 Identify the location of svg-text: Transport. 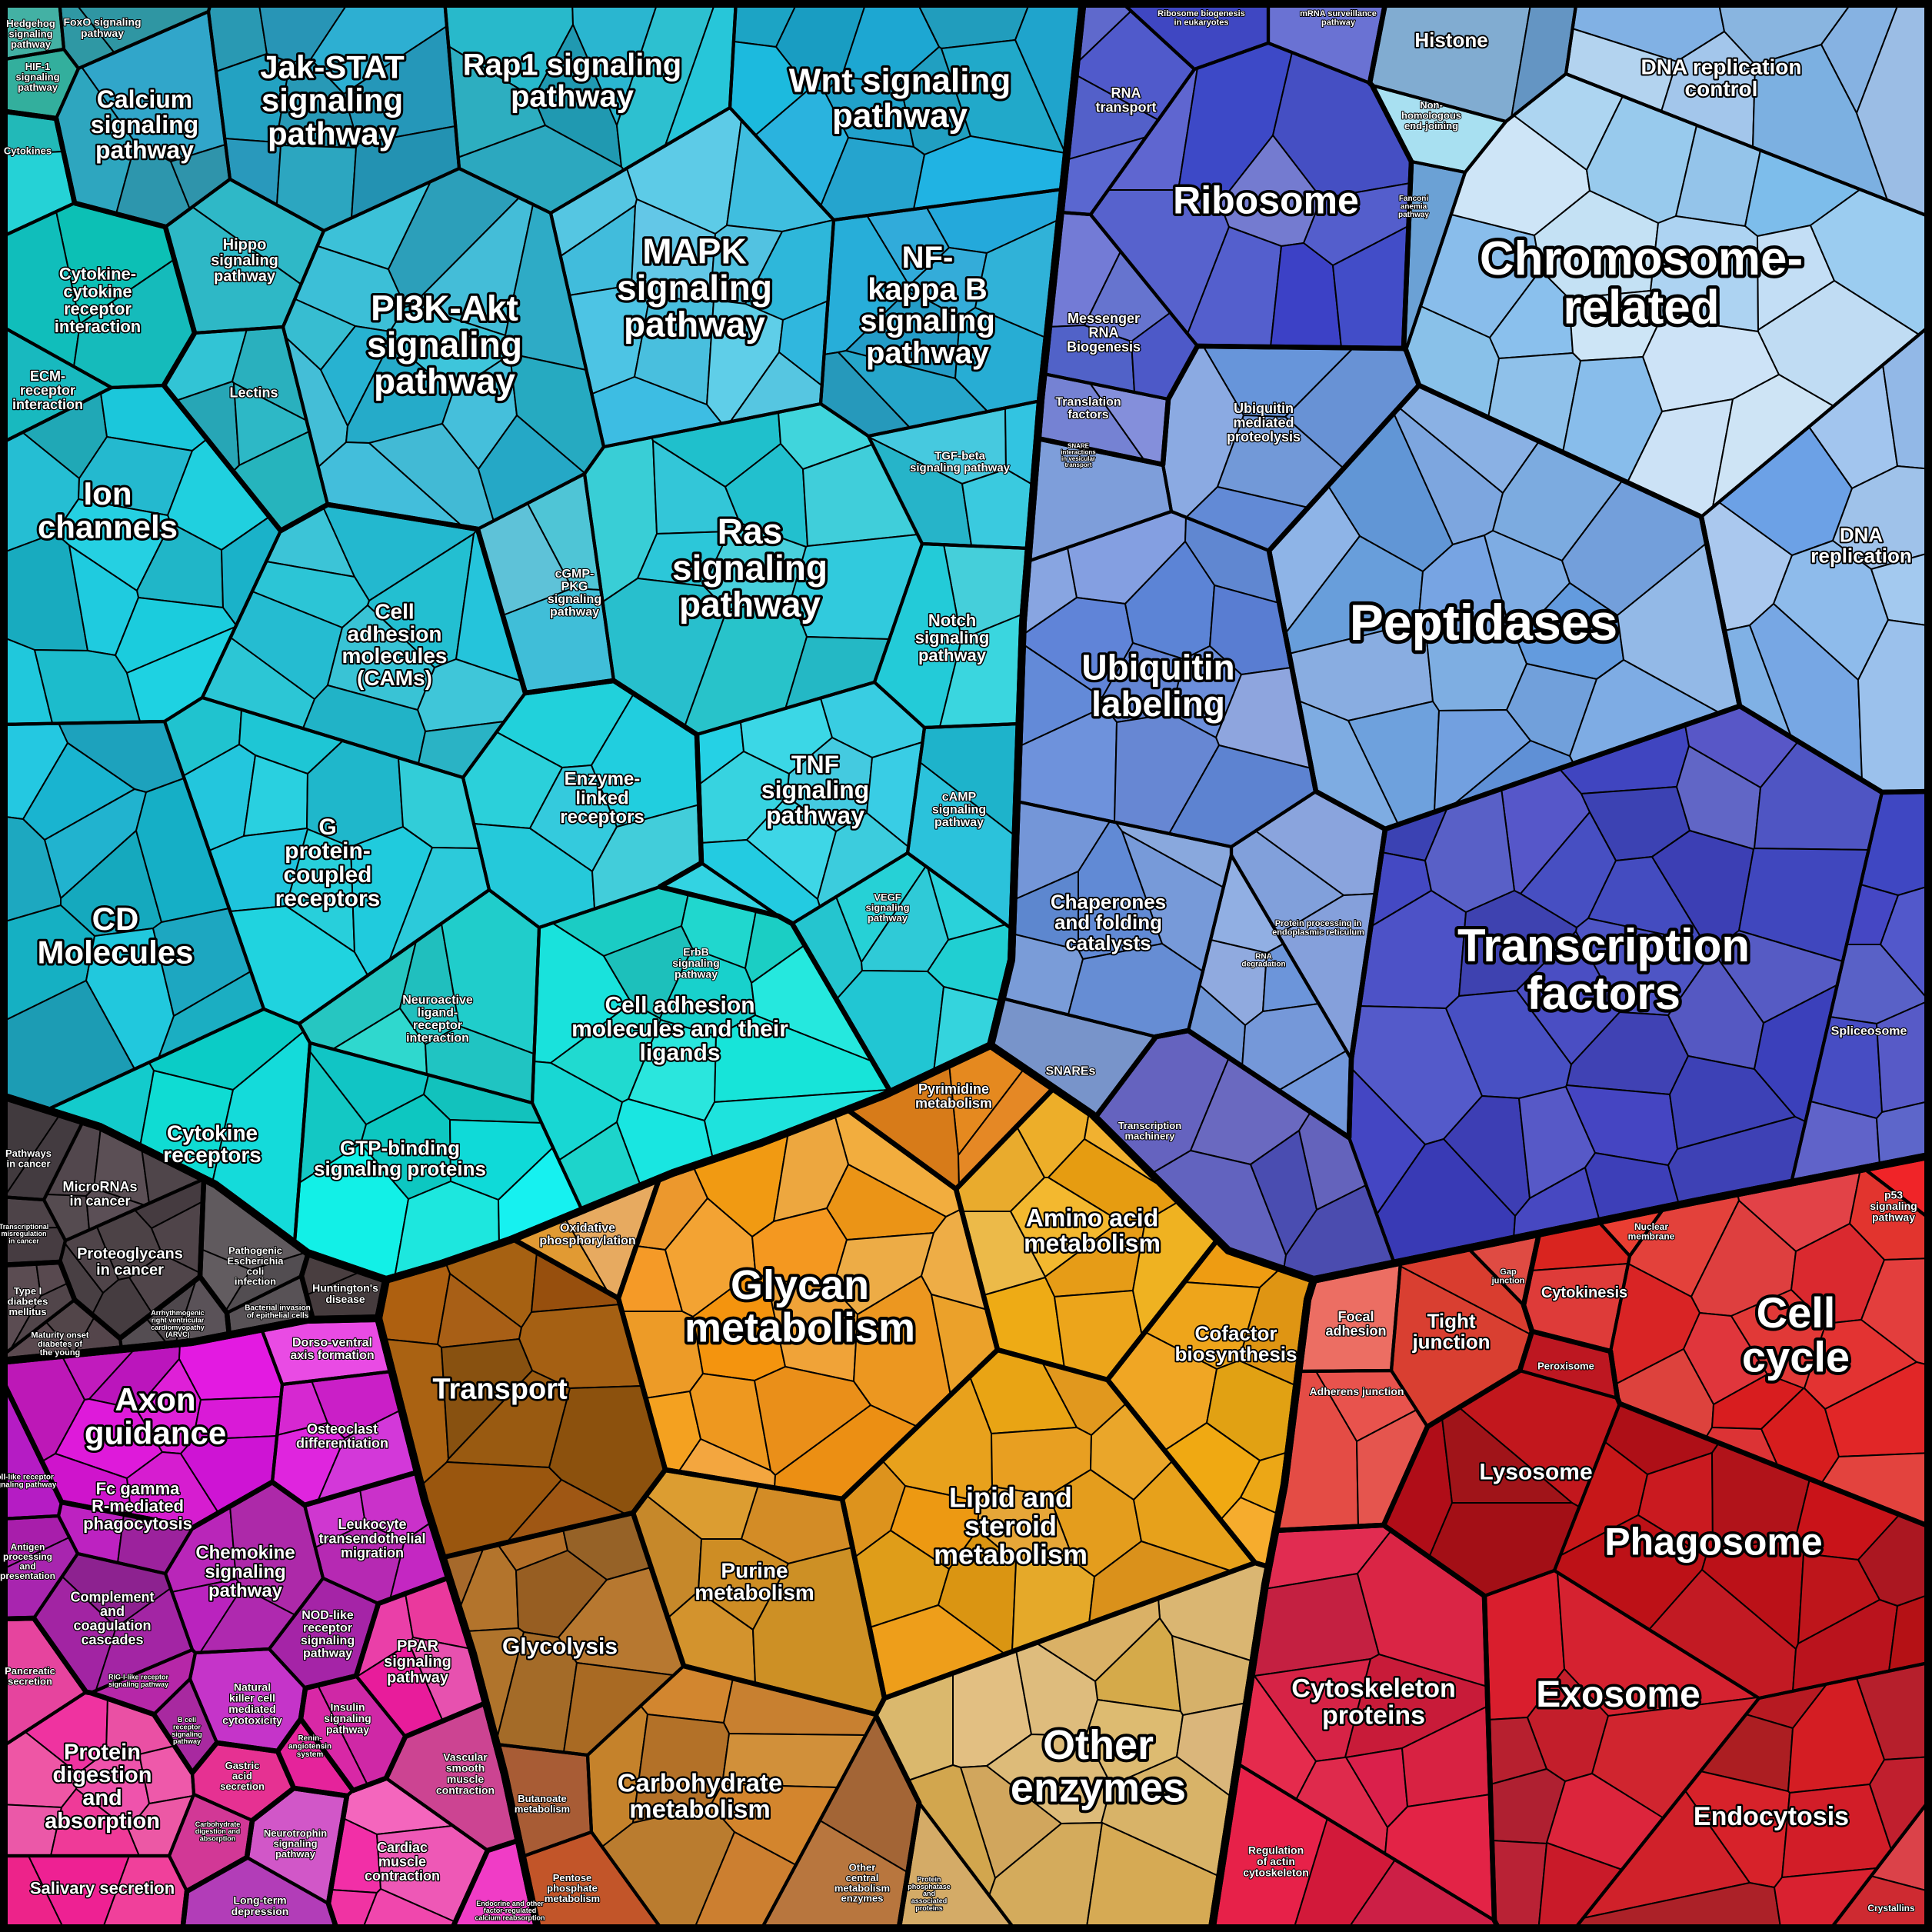
(500, 1389).